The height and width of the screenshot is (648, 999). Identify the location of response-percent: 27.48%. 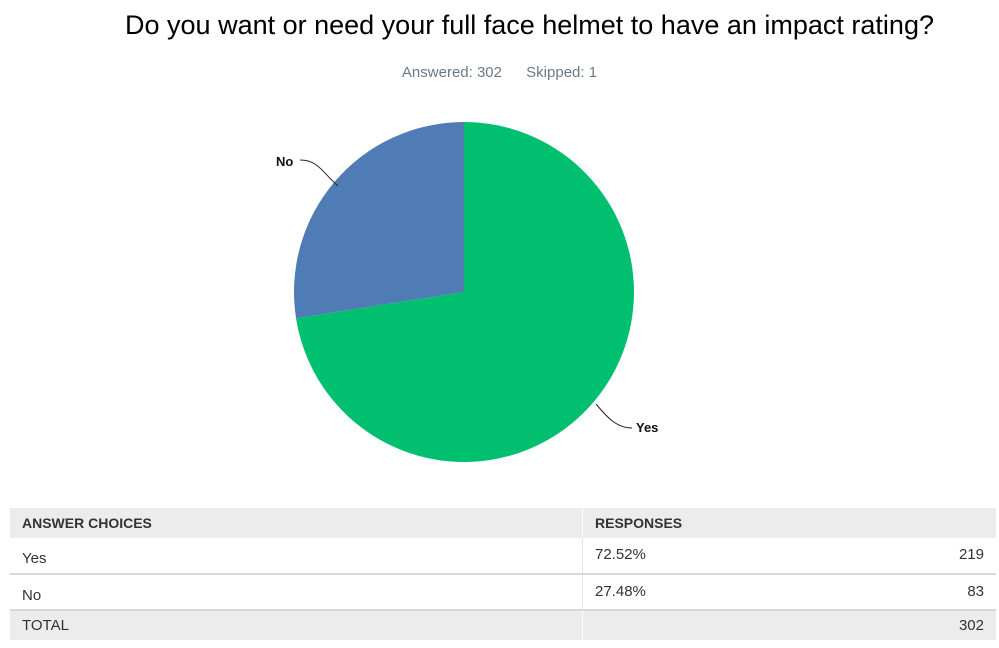
(624, 592).